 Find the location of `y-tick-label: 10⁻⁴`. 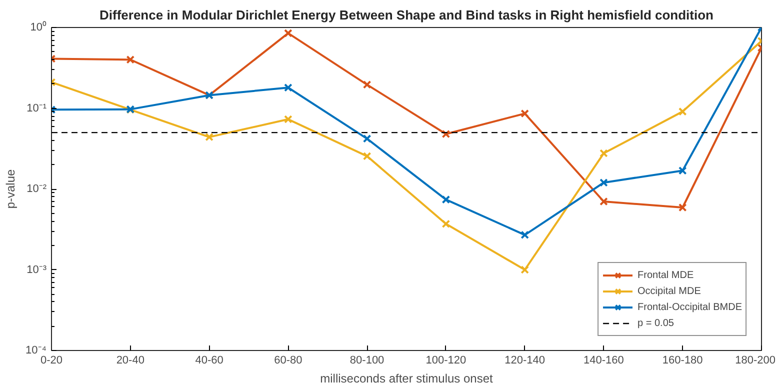

y-tick-label: 10⁻⁴ is located at coordinates (36, 350).